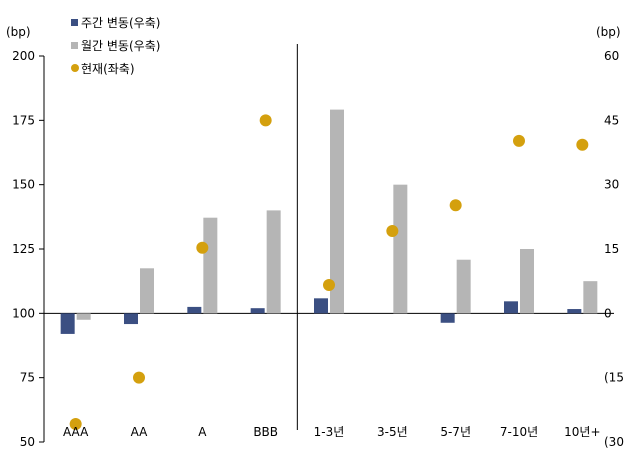 This screenshot has height=470, width=625. I want to click on x-tick-label: AAA, so click(76, 432).